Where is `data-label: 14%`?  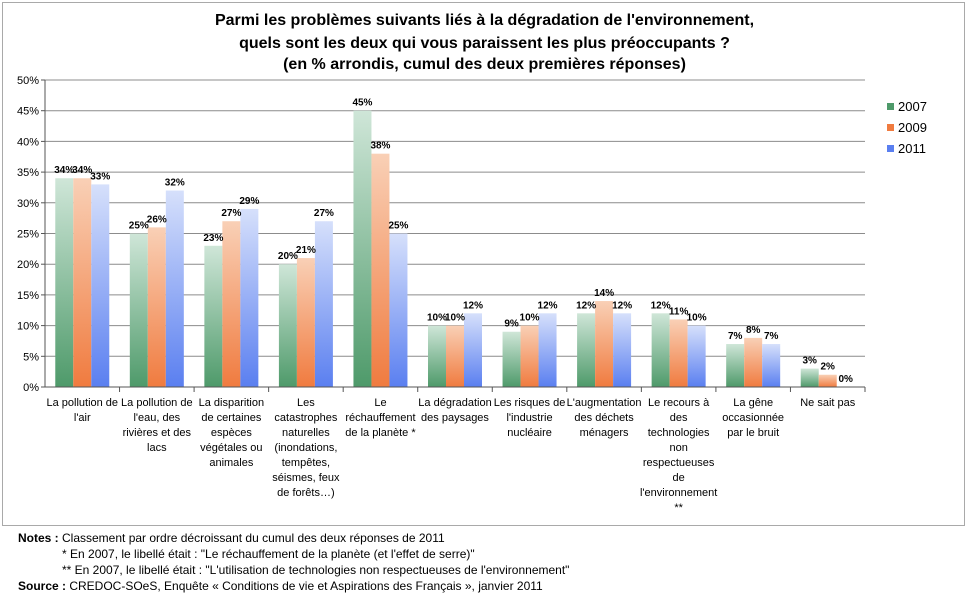
data-label: 14% is located at coordinates (604, 293).